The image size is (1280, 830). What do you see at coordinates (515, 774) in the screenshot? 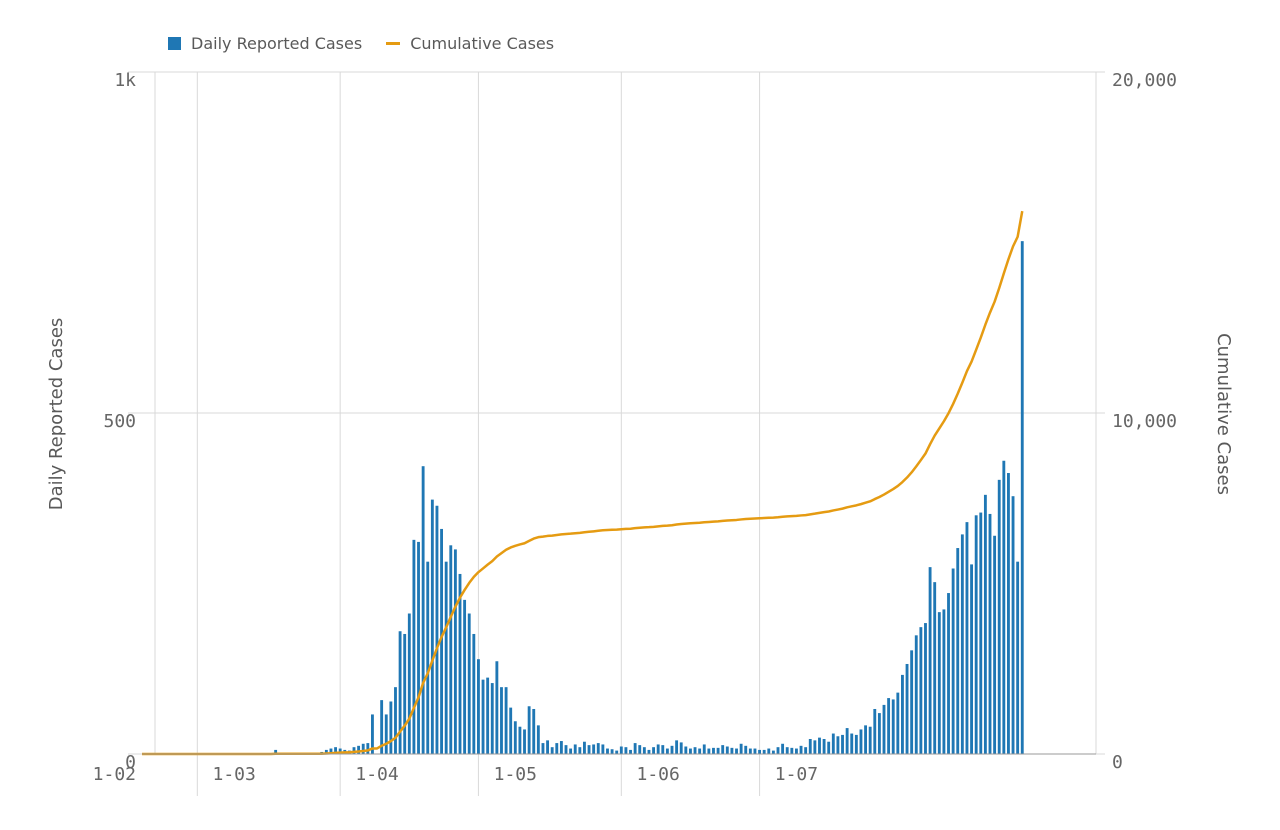
I see `x-tick-label: 1-05` at bounding box center [515, 774].